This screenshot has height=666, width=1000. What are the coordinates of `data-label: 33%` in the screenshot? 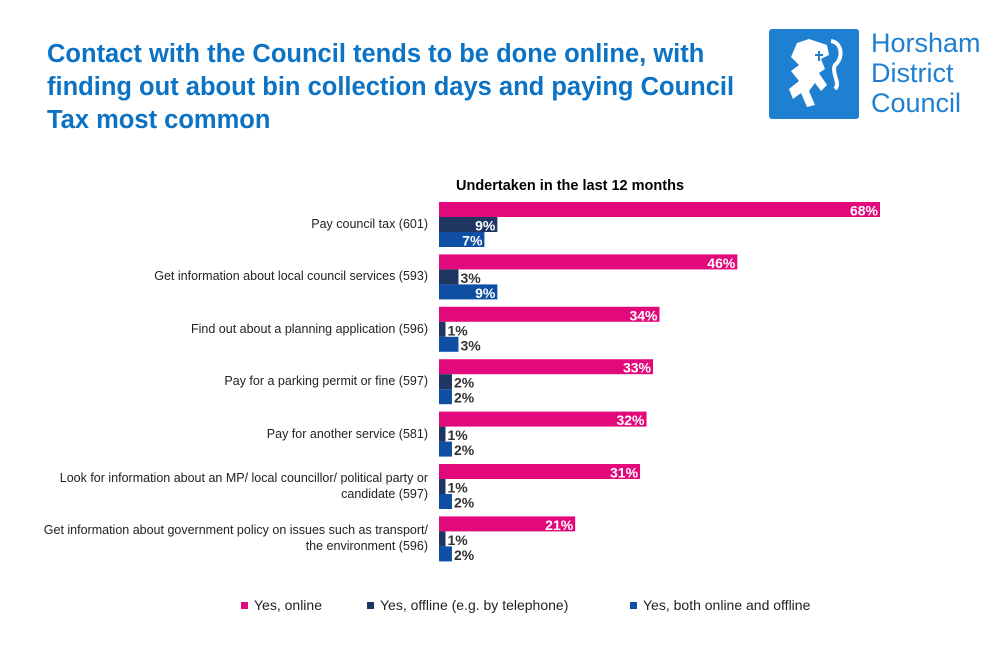 It's located at (637, 368).